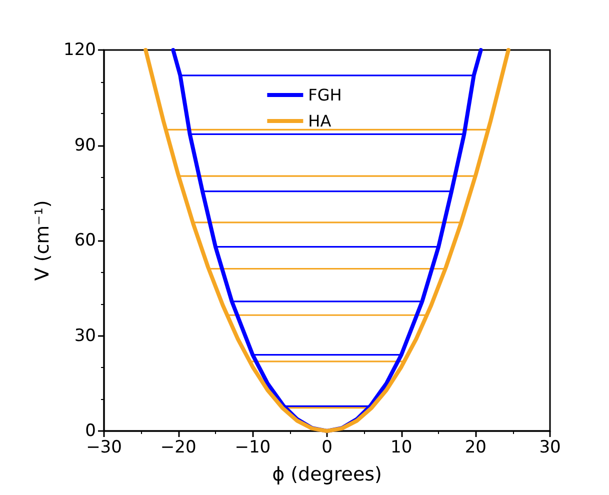 Image resolution: width=609 pixels, height=495 pixels. What do you see at coordinates (320, 121) in the screenshot?
I see `legend-label: HA` at bounding box center [320, 121].